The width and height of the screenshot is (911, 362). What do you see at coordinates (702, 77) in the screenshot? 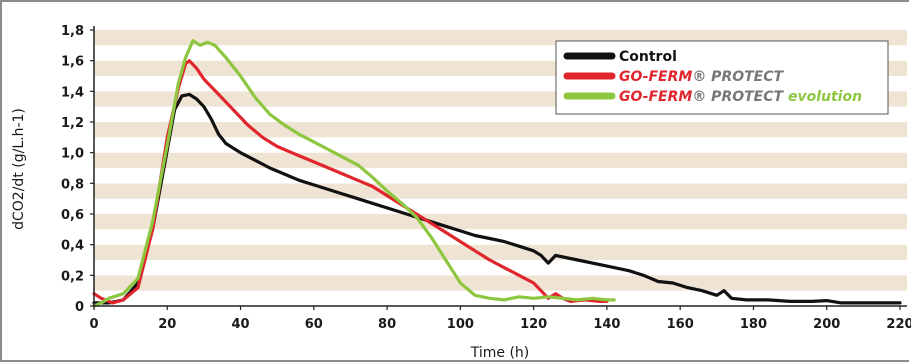
I see `legend-entry: GO-FERM® PROTECT` at bounding box center [702, 77].